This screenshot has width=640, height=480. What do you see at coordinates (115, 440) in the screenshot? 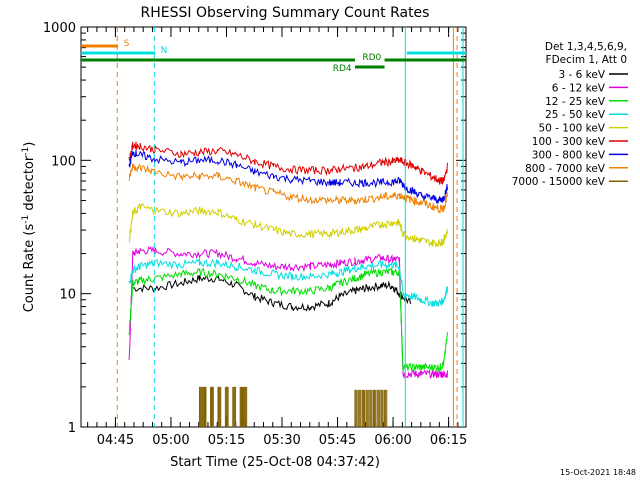
I see `x-tick-label: 04:45` at bounding box center [115, 440].